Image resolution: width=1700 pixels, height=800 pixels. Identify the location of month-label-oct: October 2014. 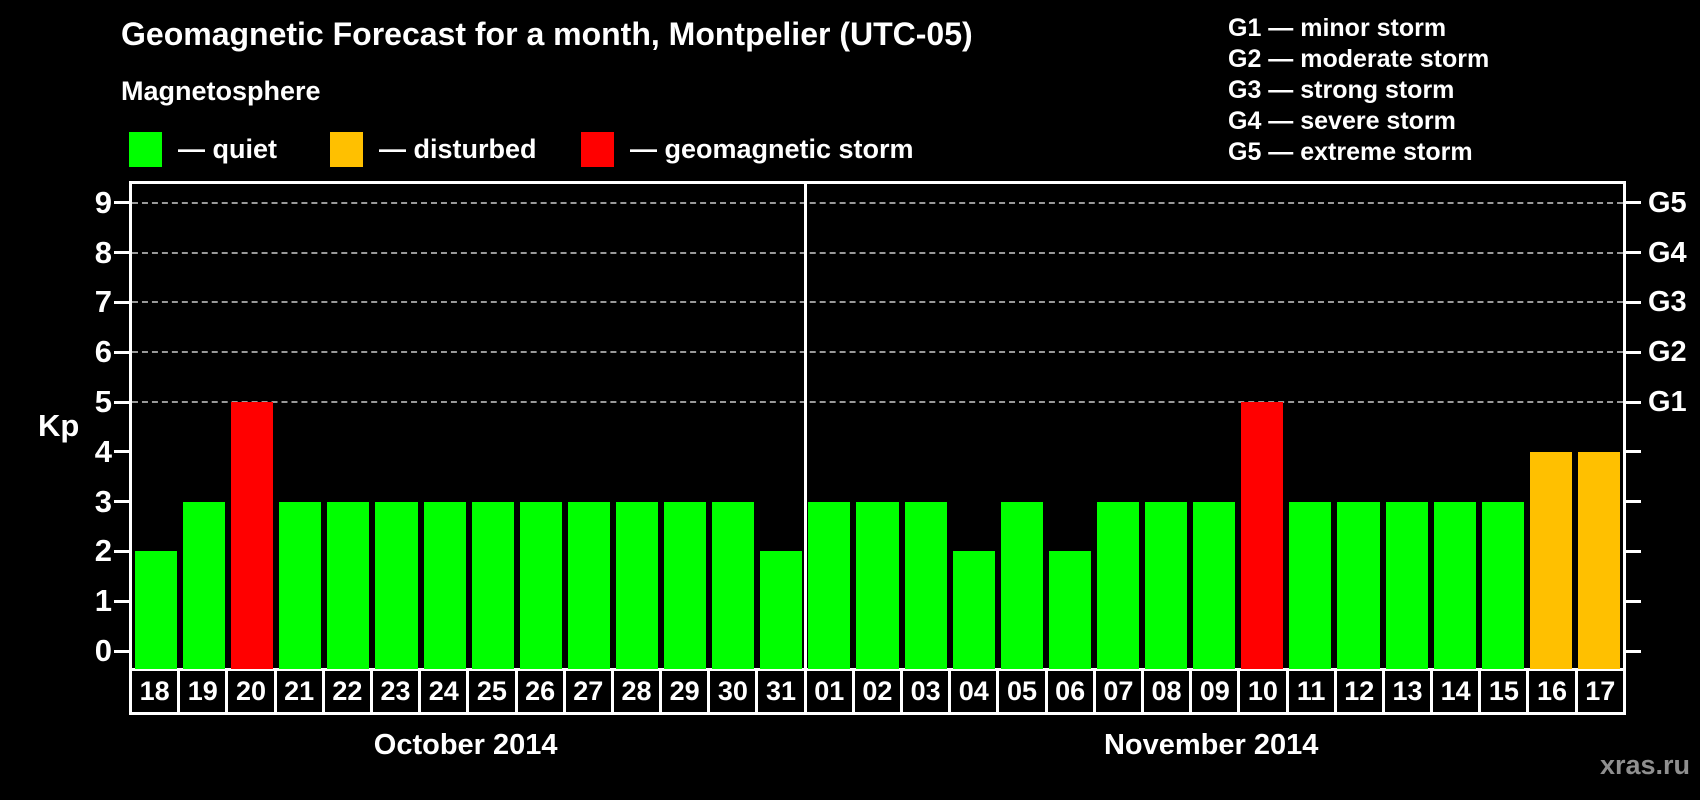
(465, 745).